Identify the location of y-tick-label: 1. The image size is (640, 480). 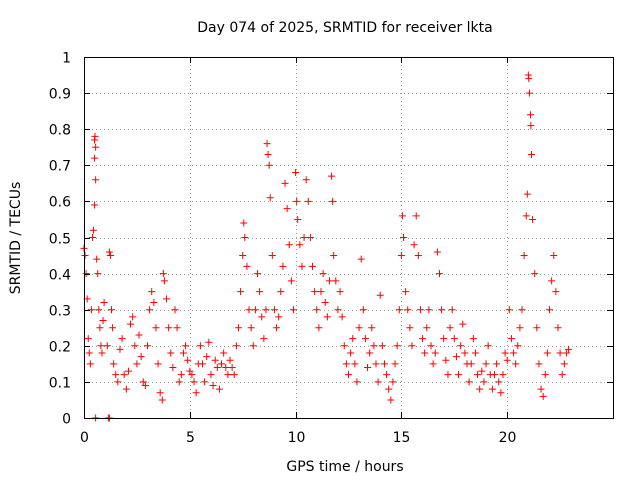
(66, 59).